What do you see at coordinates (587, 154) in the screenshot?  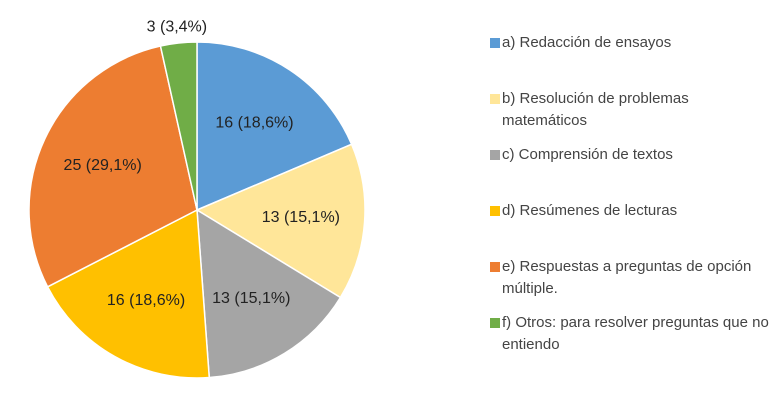 I see `legend-label: c) Comprensión de textos` at bounding box center [587, 154].